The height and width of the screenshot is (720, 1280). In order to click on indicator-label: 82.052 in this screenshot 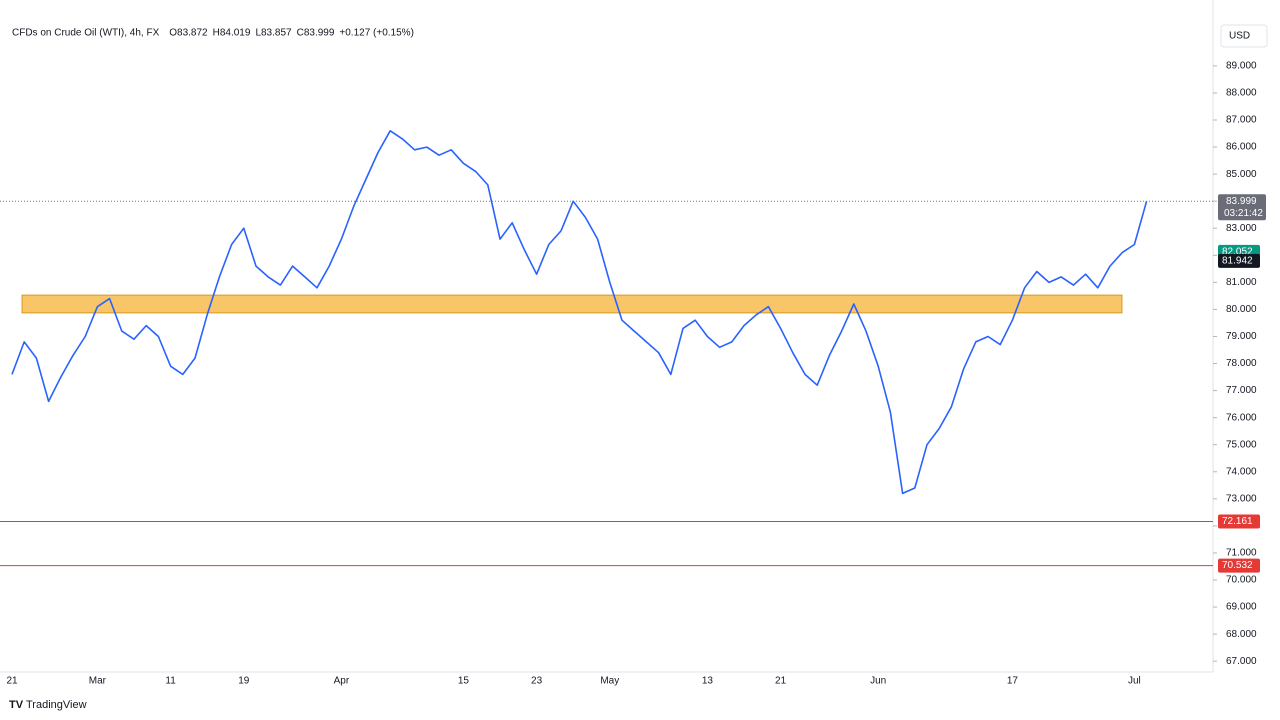, I will do `click(1237, 252)`.